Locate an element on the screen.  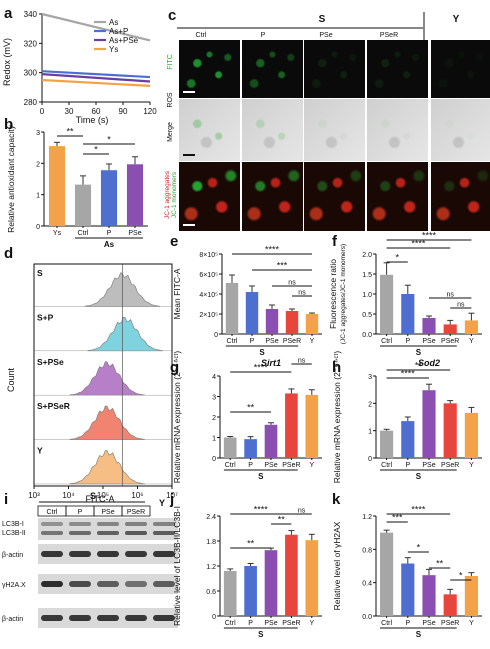
panel-d-row-label: Y is located at coordinates (40, 451).